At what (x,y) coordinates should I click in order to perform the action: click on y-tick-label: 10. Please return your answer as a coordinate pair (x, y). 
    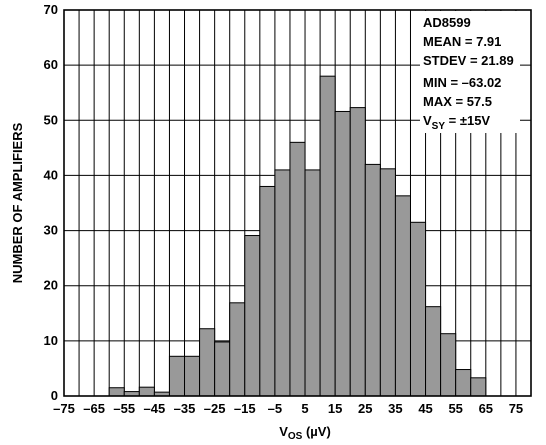
    Looking at the image, I should click on (51, 340).